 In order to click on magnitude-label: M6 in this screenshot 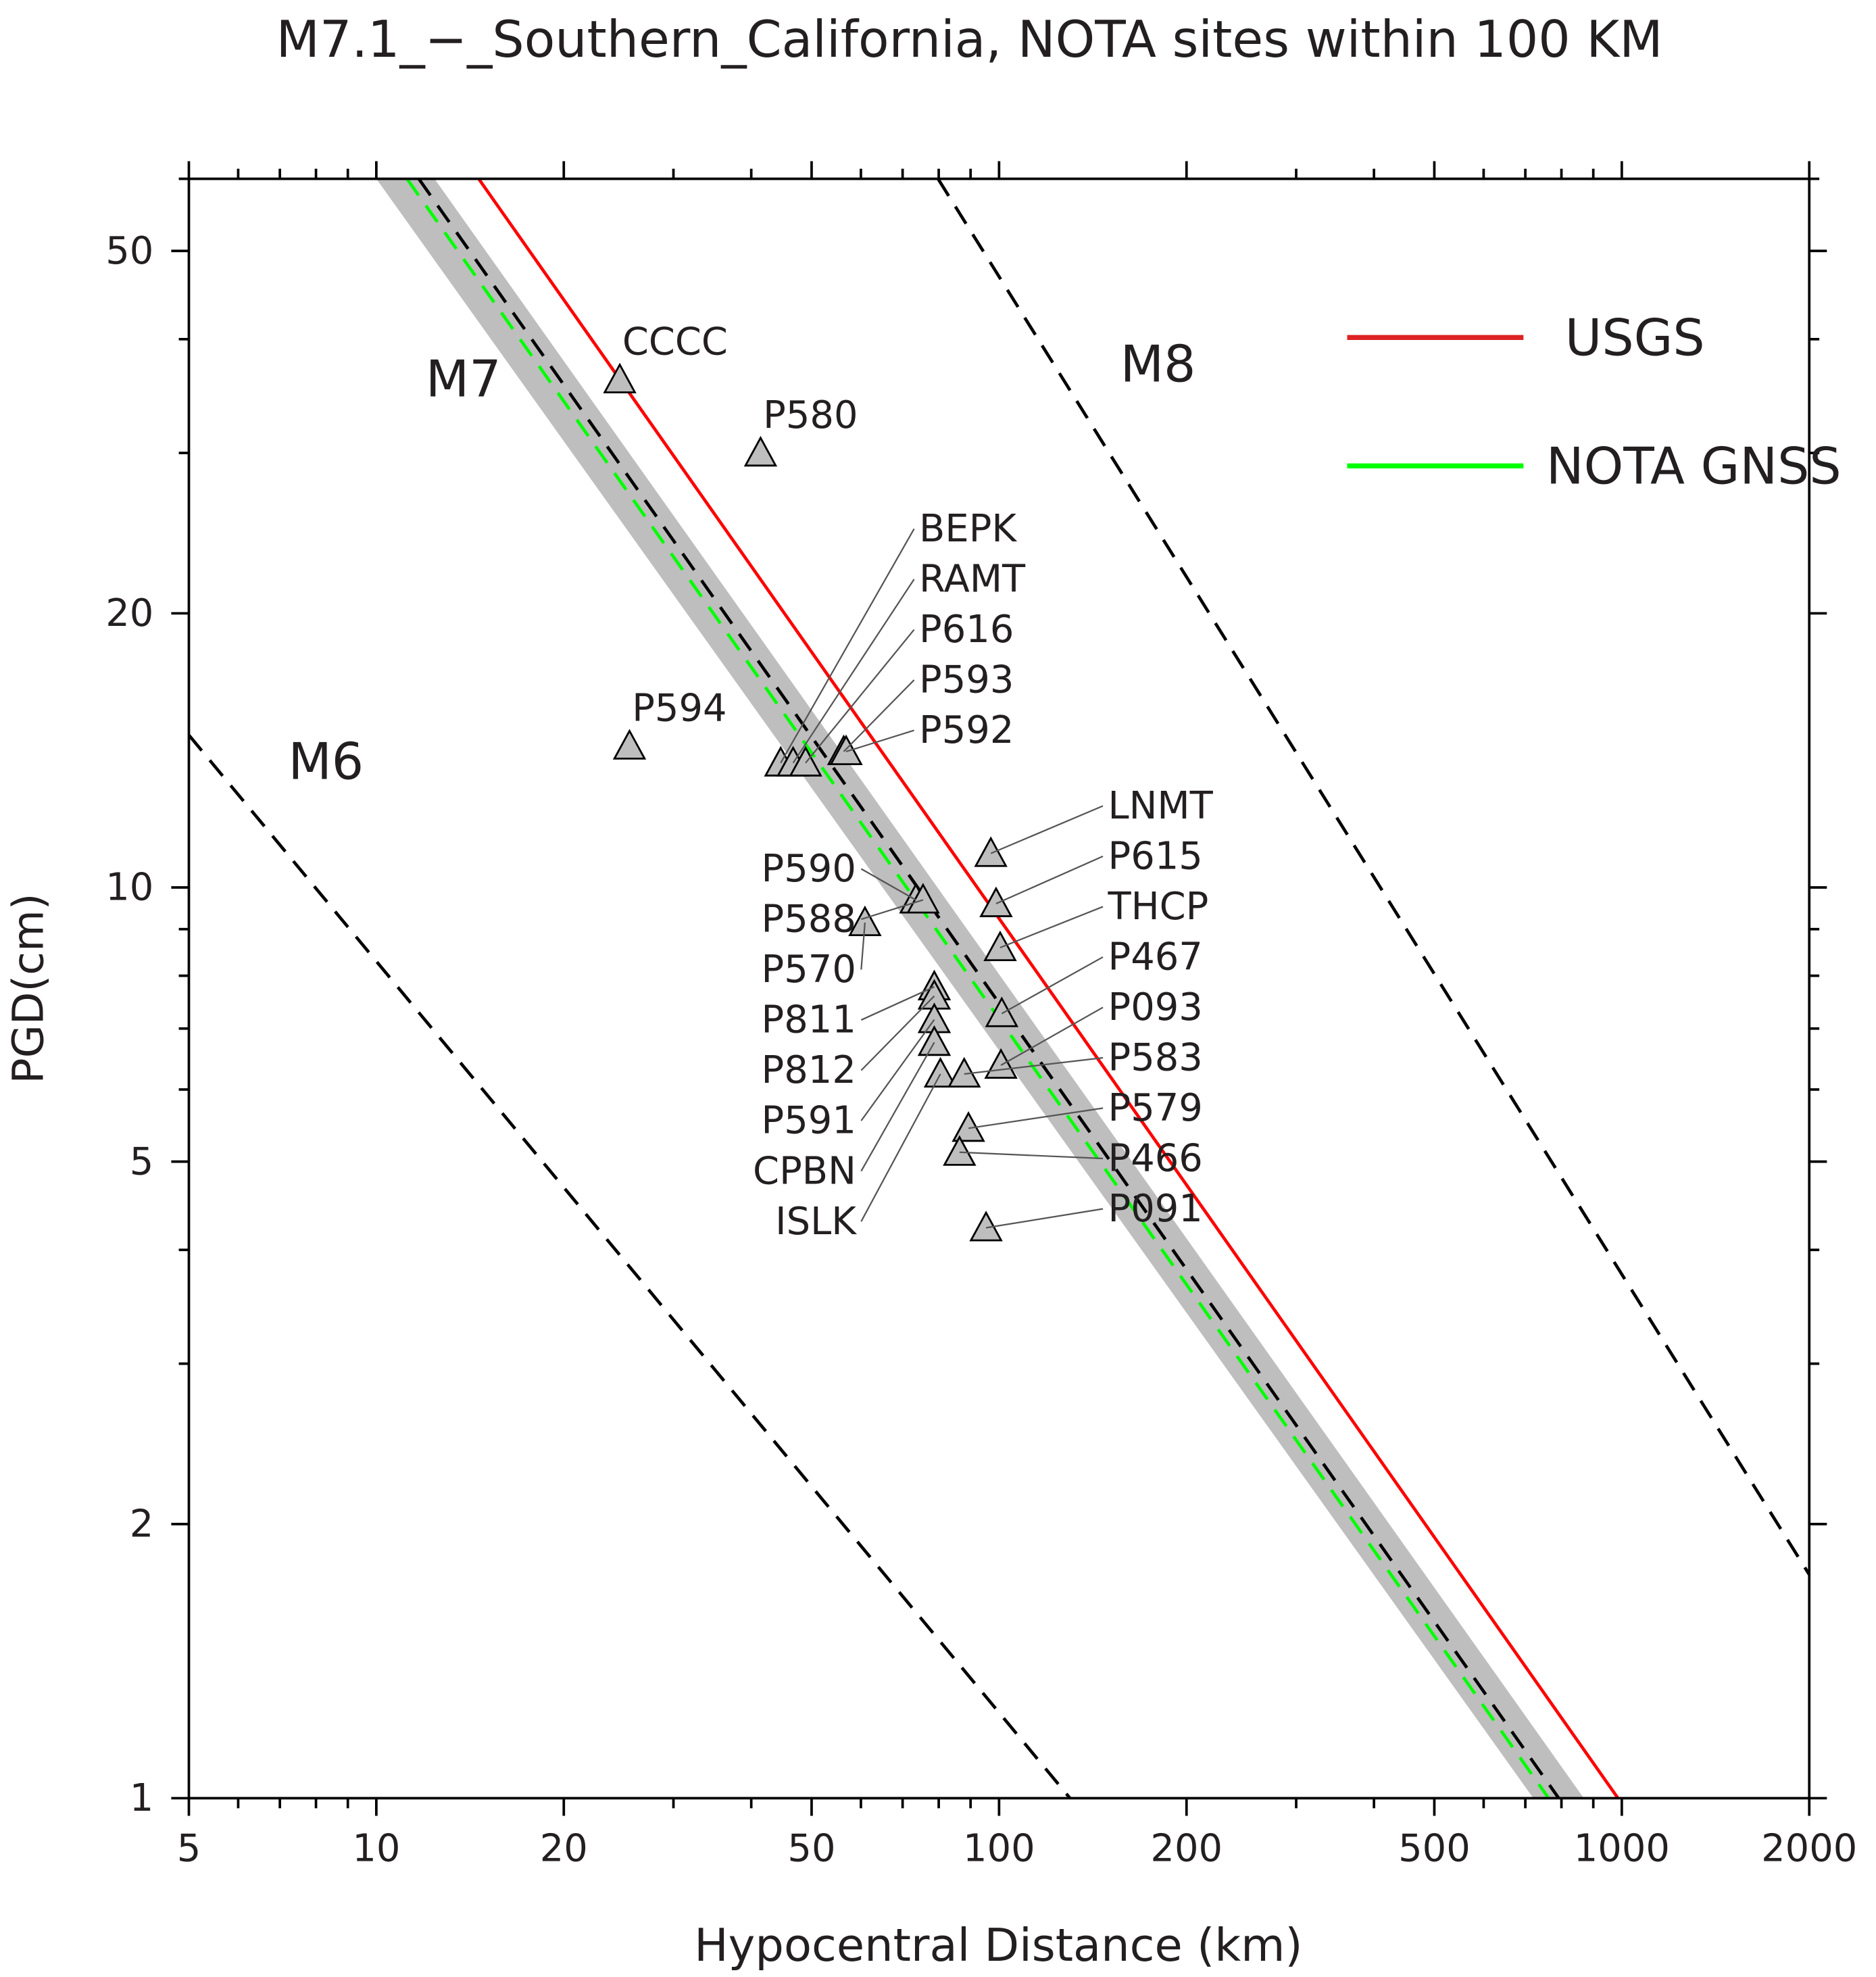, I will do `click(326, 762)`.